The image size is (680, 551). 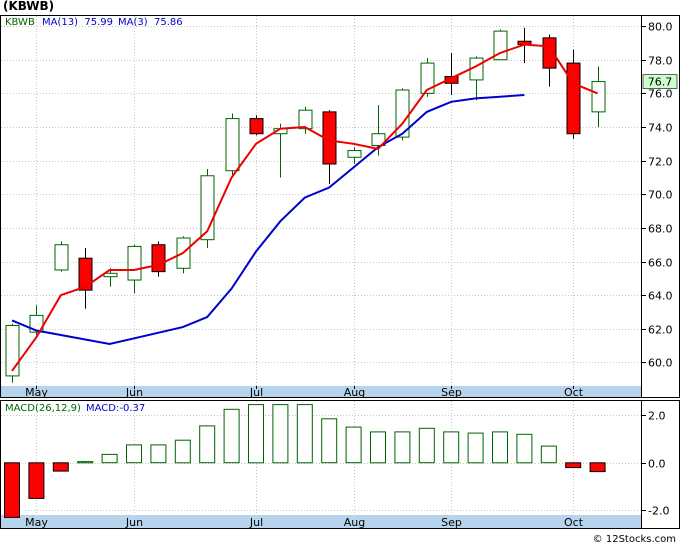 I want to click on macd-x-tick-label: Jul, so click(x=256, y=522).